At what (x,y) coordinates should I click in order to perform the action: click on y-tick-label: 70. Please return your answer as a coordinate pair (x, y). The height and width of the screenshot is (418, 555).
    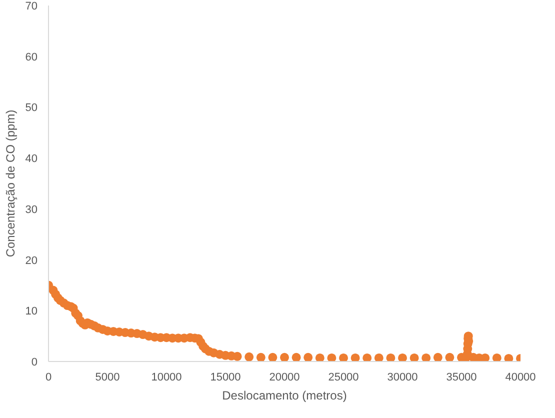
    Looking at the image, I should click on (31, 6).